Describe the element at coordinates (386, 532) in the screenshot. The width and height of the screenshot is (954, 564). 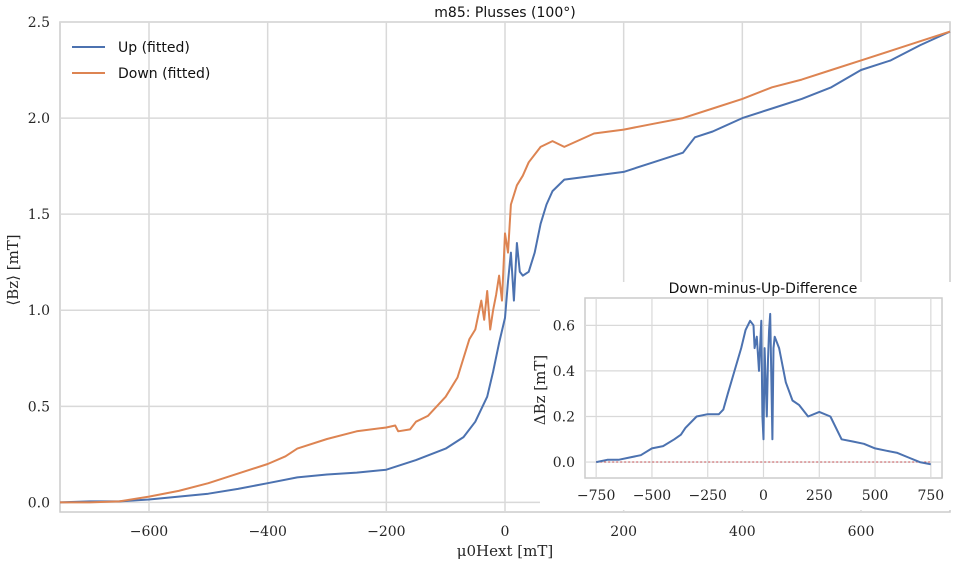
I see `main-x-tick-label: −200` at that location.